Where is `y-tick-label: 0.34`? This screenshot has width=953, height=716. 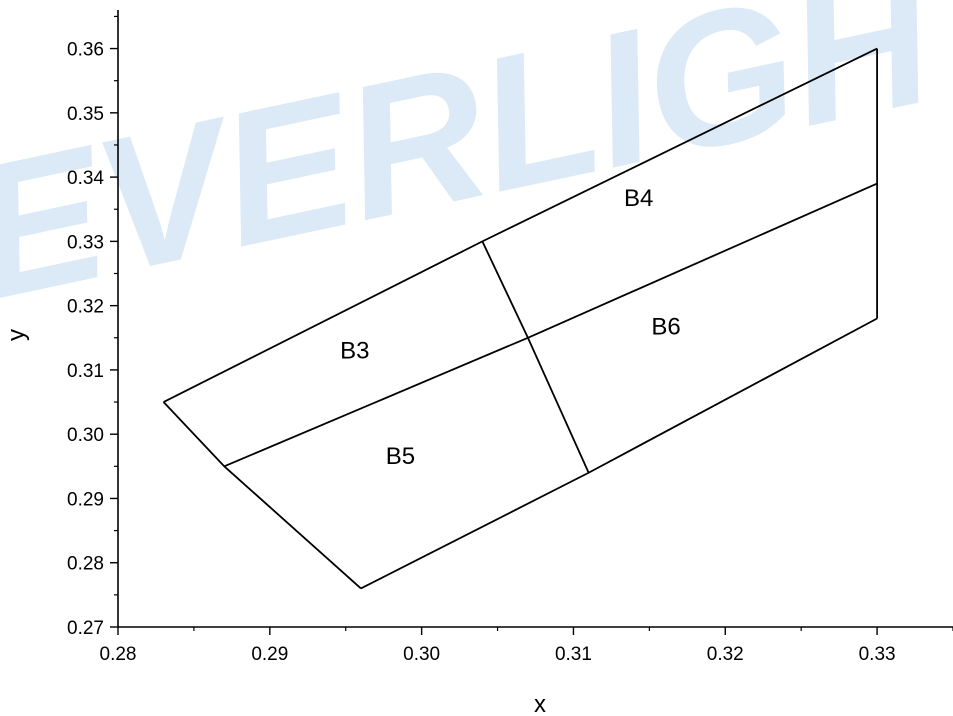 y-tick-label: 0.34 is located at coordinates (85, 178).